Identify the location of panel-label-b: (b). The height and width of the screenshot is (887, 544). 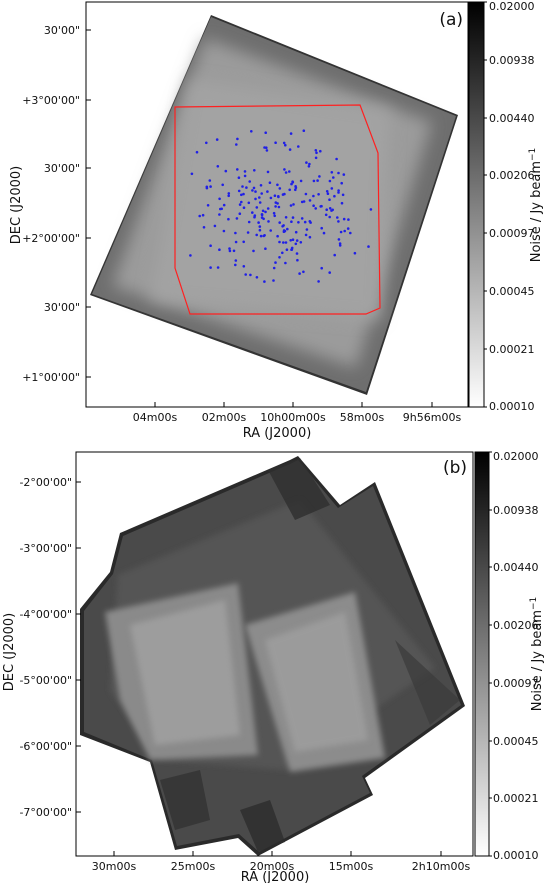
(455, 468).